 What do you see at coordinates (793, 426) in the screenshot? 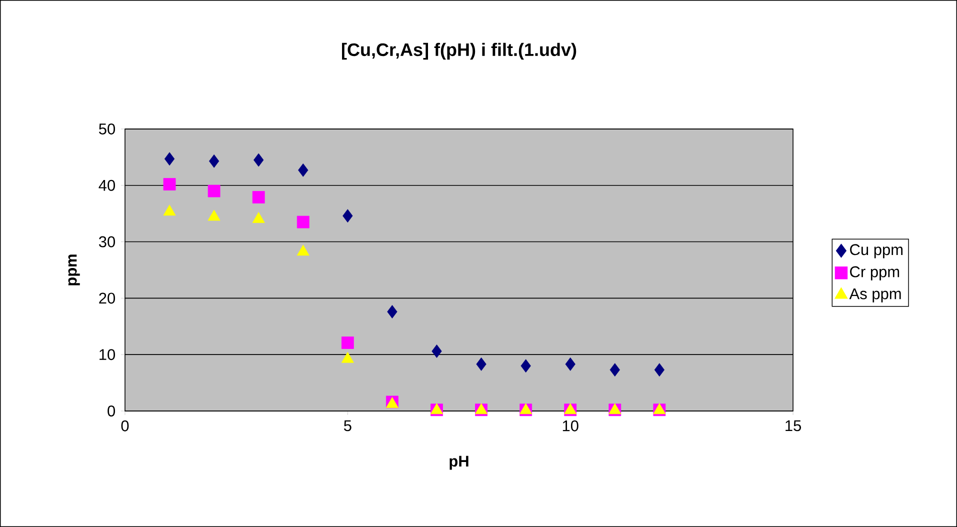
I see `x-tick-label: 15` at bounding box center [793, 426].